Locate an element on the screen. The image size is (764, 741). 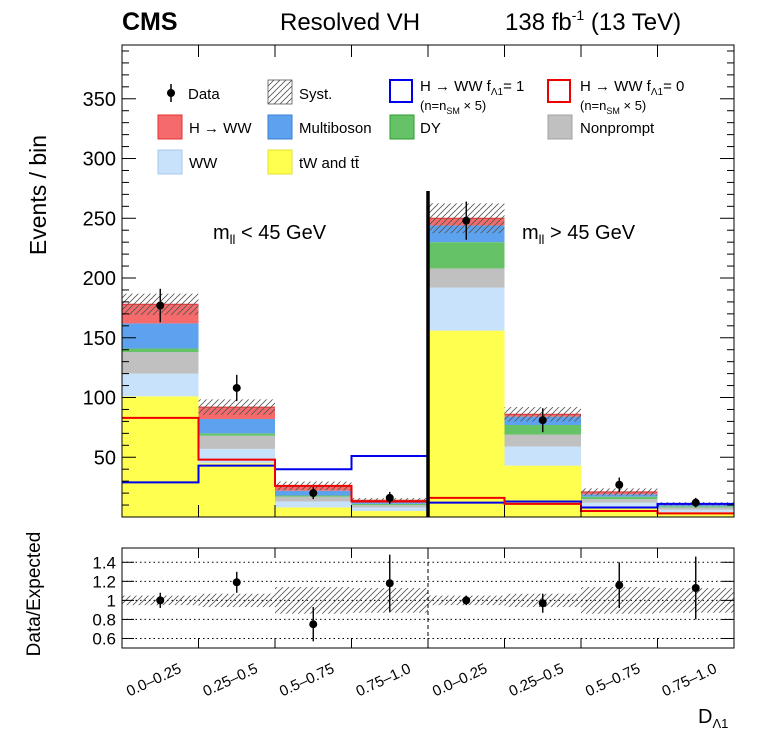
legend-multiboson: Multiboson is located at coordinates (319, 127).